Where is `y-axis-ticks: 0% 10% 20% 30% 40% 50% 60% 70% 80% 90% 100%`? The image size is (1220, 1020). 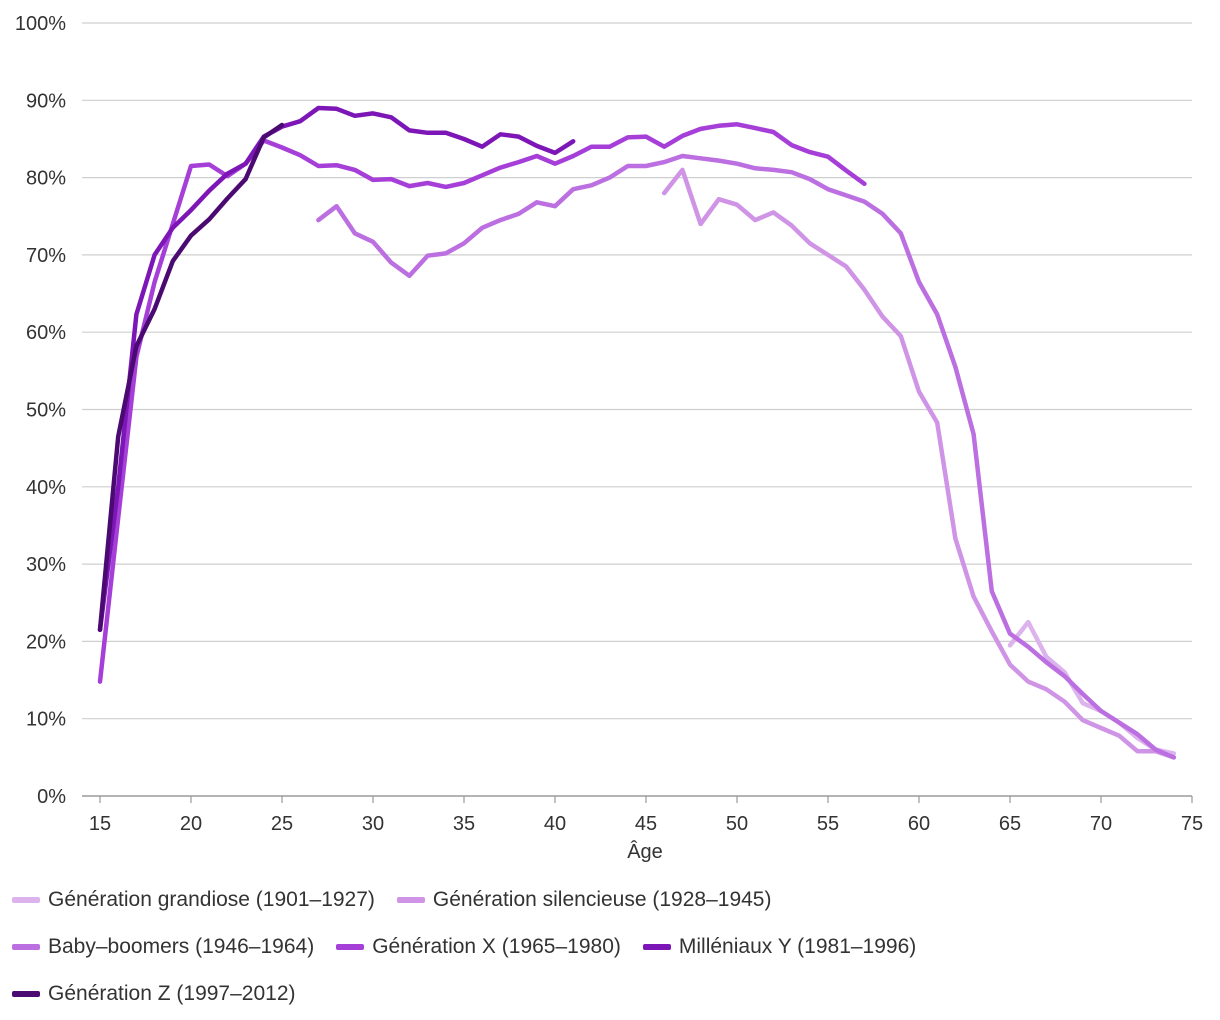
y-axis-ticks: 0% 10% 20% 30% 40% 50% 60% 70% 80% 90% 100% is located at coordinates (40, 410).